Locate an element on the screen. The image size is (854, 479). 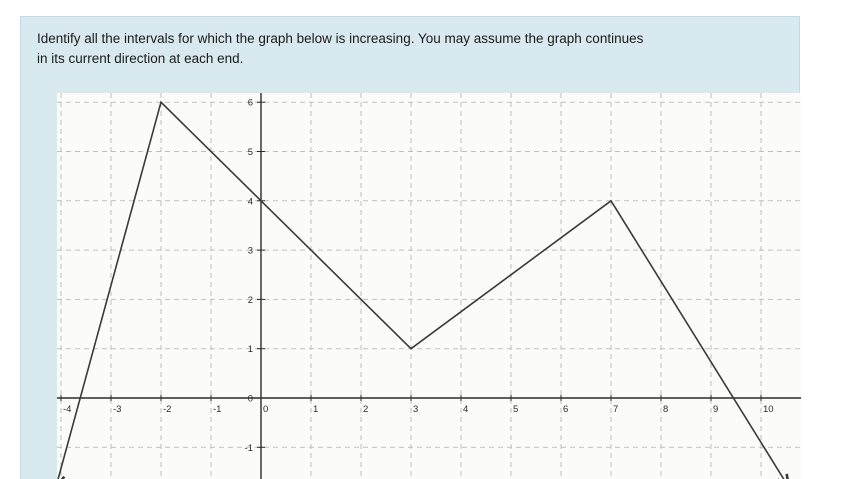
svg-text: -4 is located at coordinates (67, 409).